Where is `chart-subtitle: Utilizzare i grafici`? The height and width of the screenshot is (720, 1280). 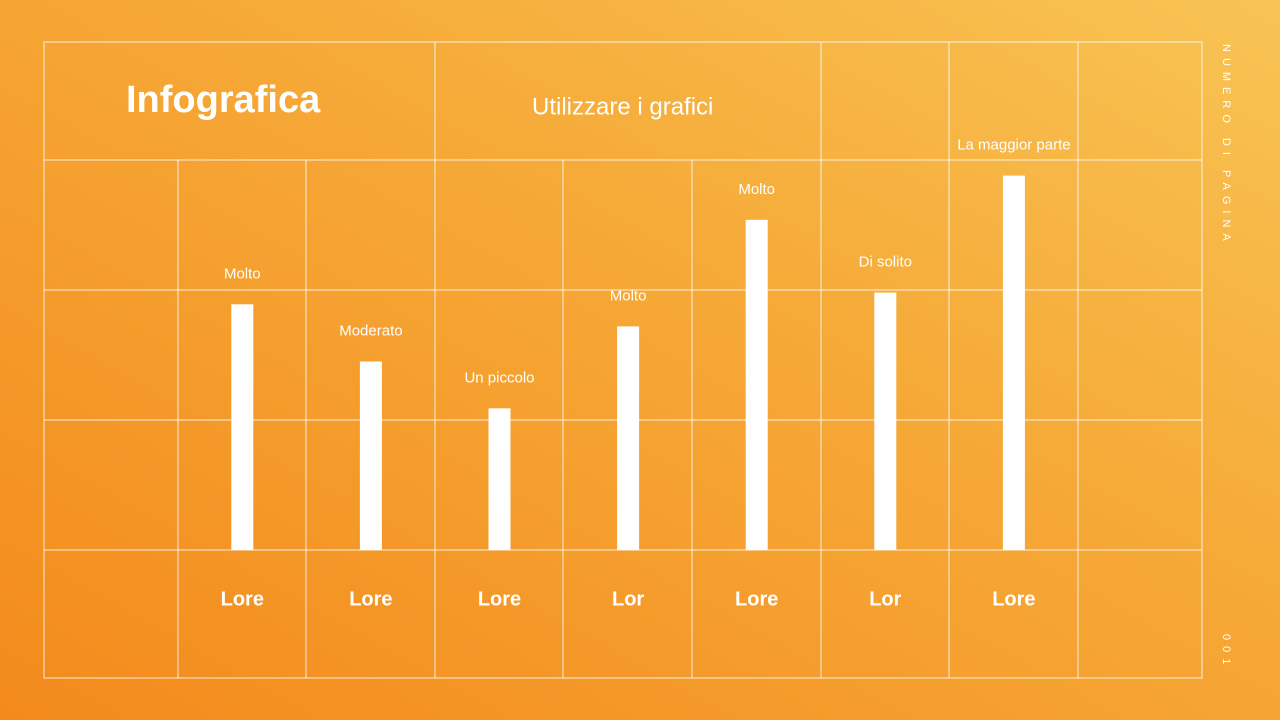 chart-subtitle: Utilizzare i grafici is located at coordinates (622, 106).